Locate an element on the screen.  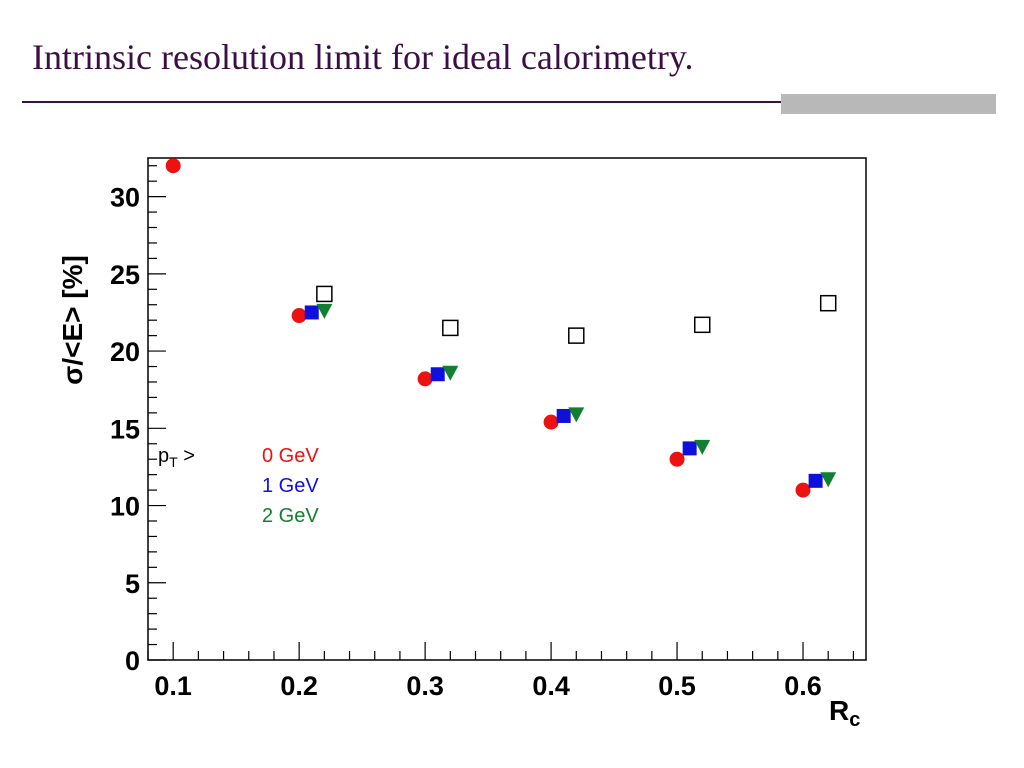
y-tick-label: 25 is located at coordinates (125, 275).